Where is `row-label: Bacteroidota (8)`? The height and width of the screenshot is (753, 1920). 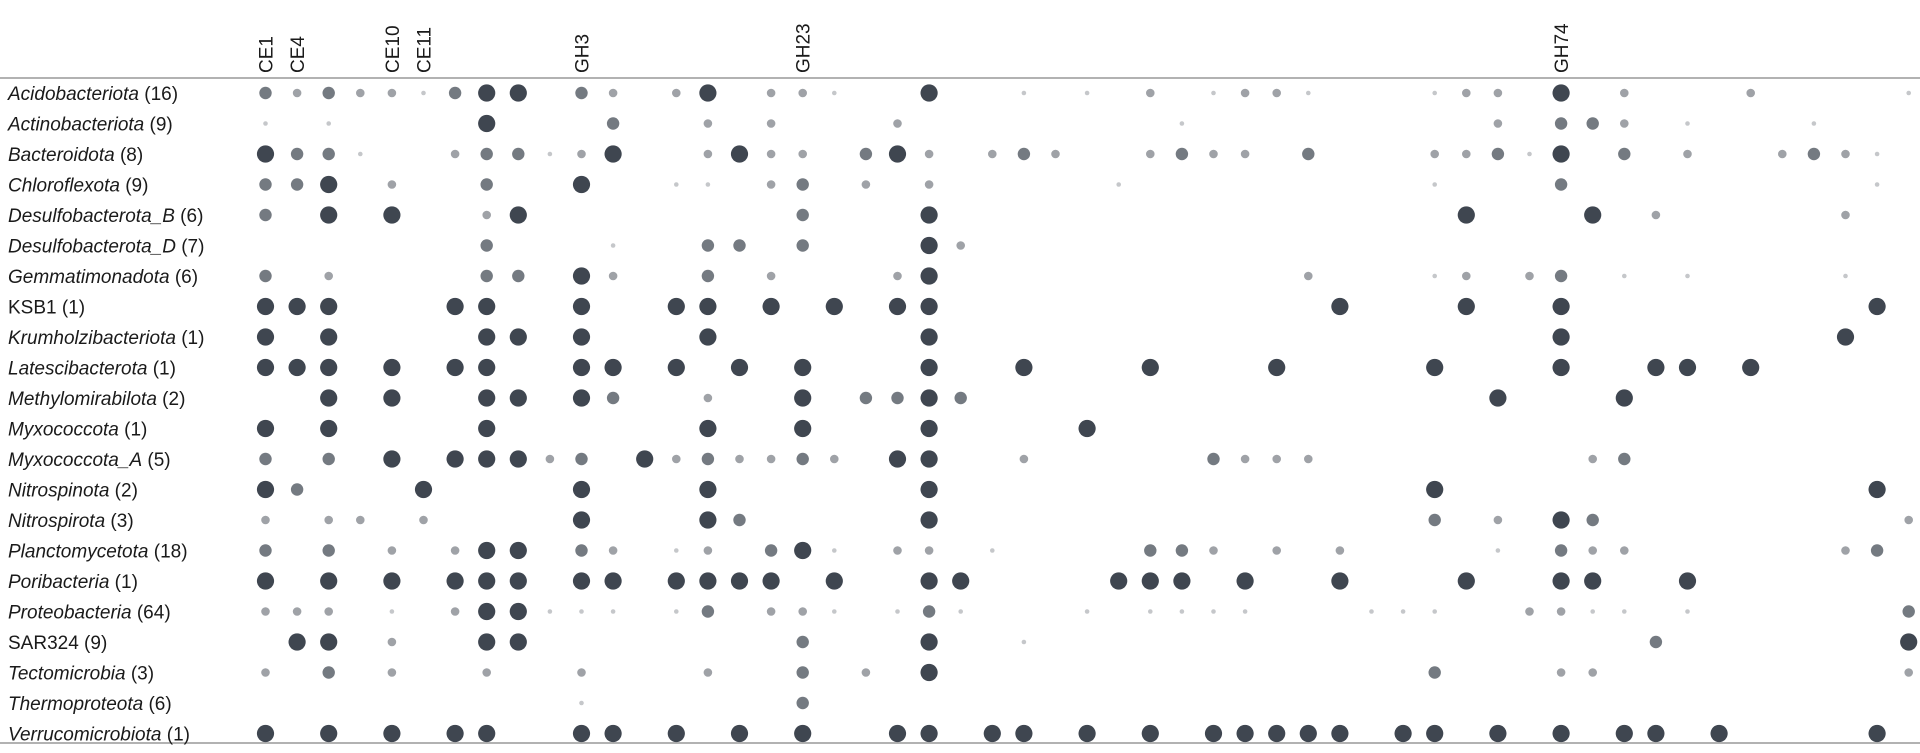 row-label: Bacteroidota (8) is located at coordinates (75, 155).